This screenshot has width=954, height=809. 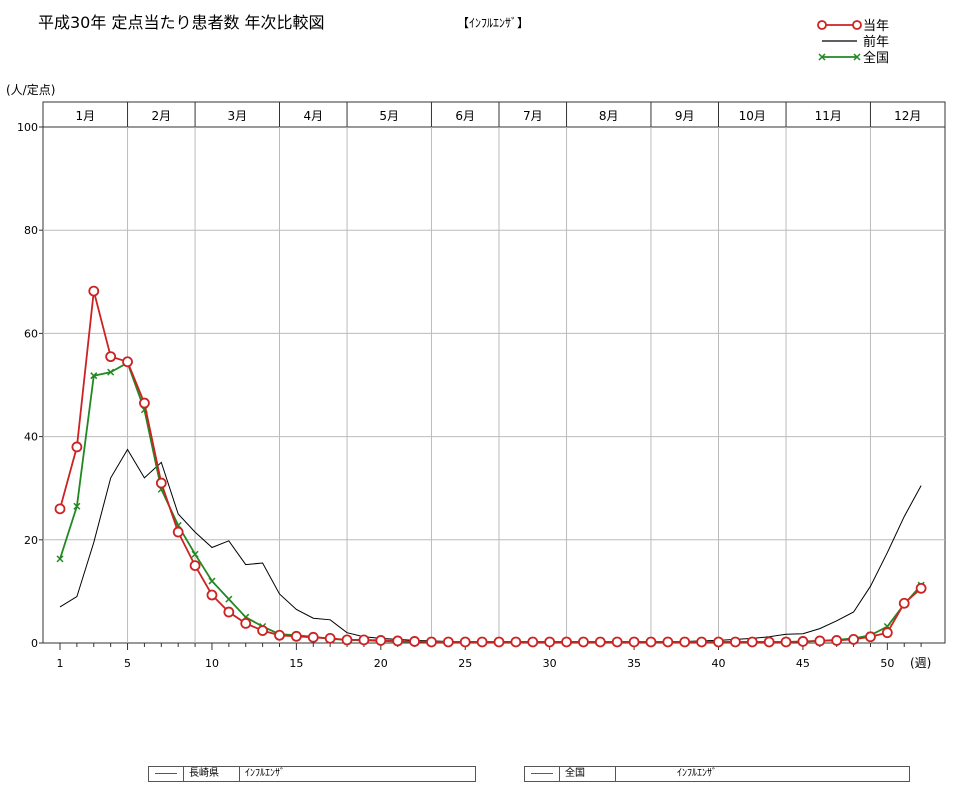 I want to click on month-label: 9月, so click(x=685, y=116).